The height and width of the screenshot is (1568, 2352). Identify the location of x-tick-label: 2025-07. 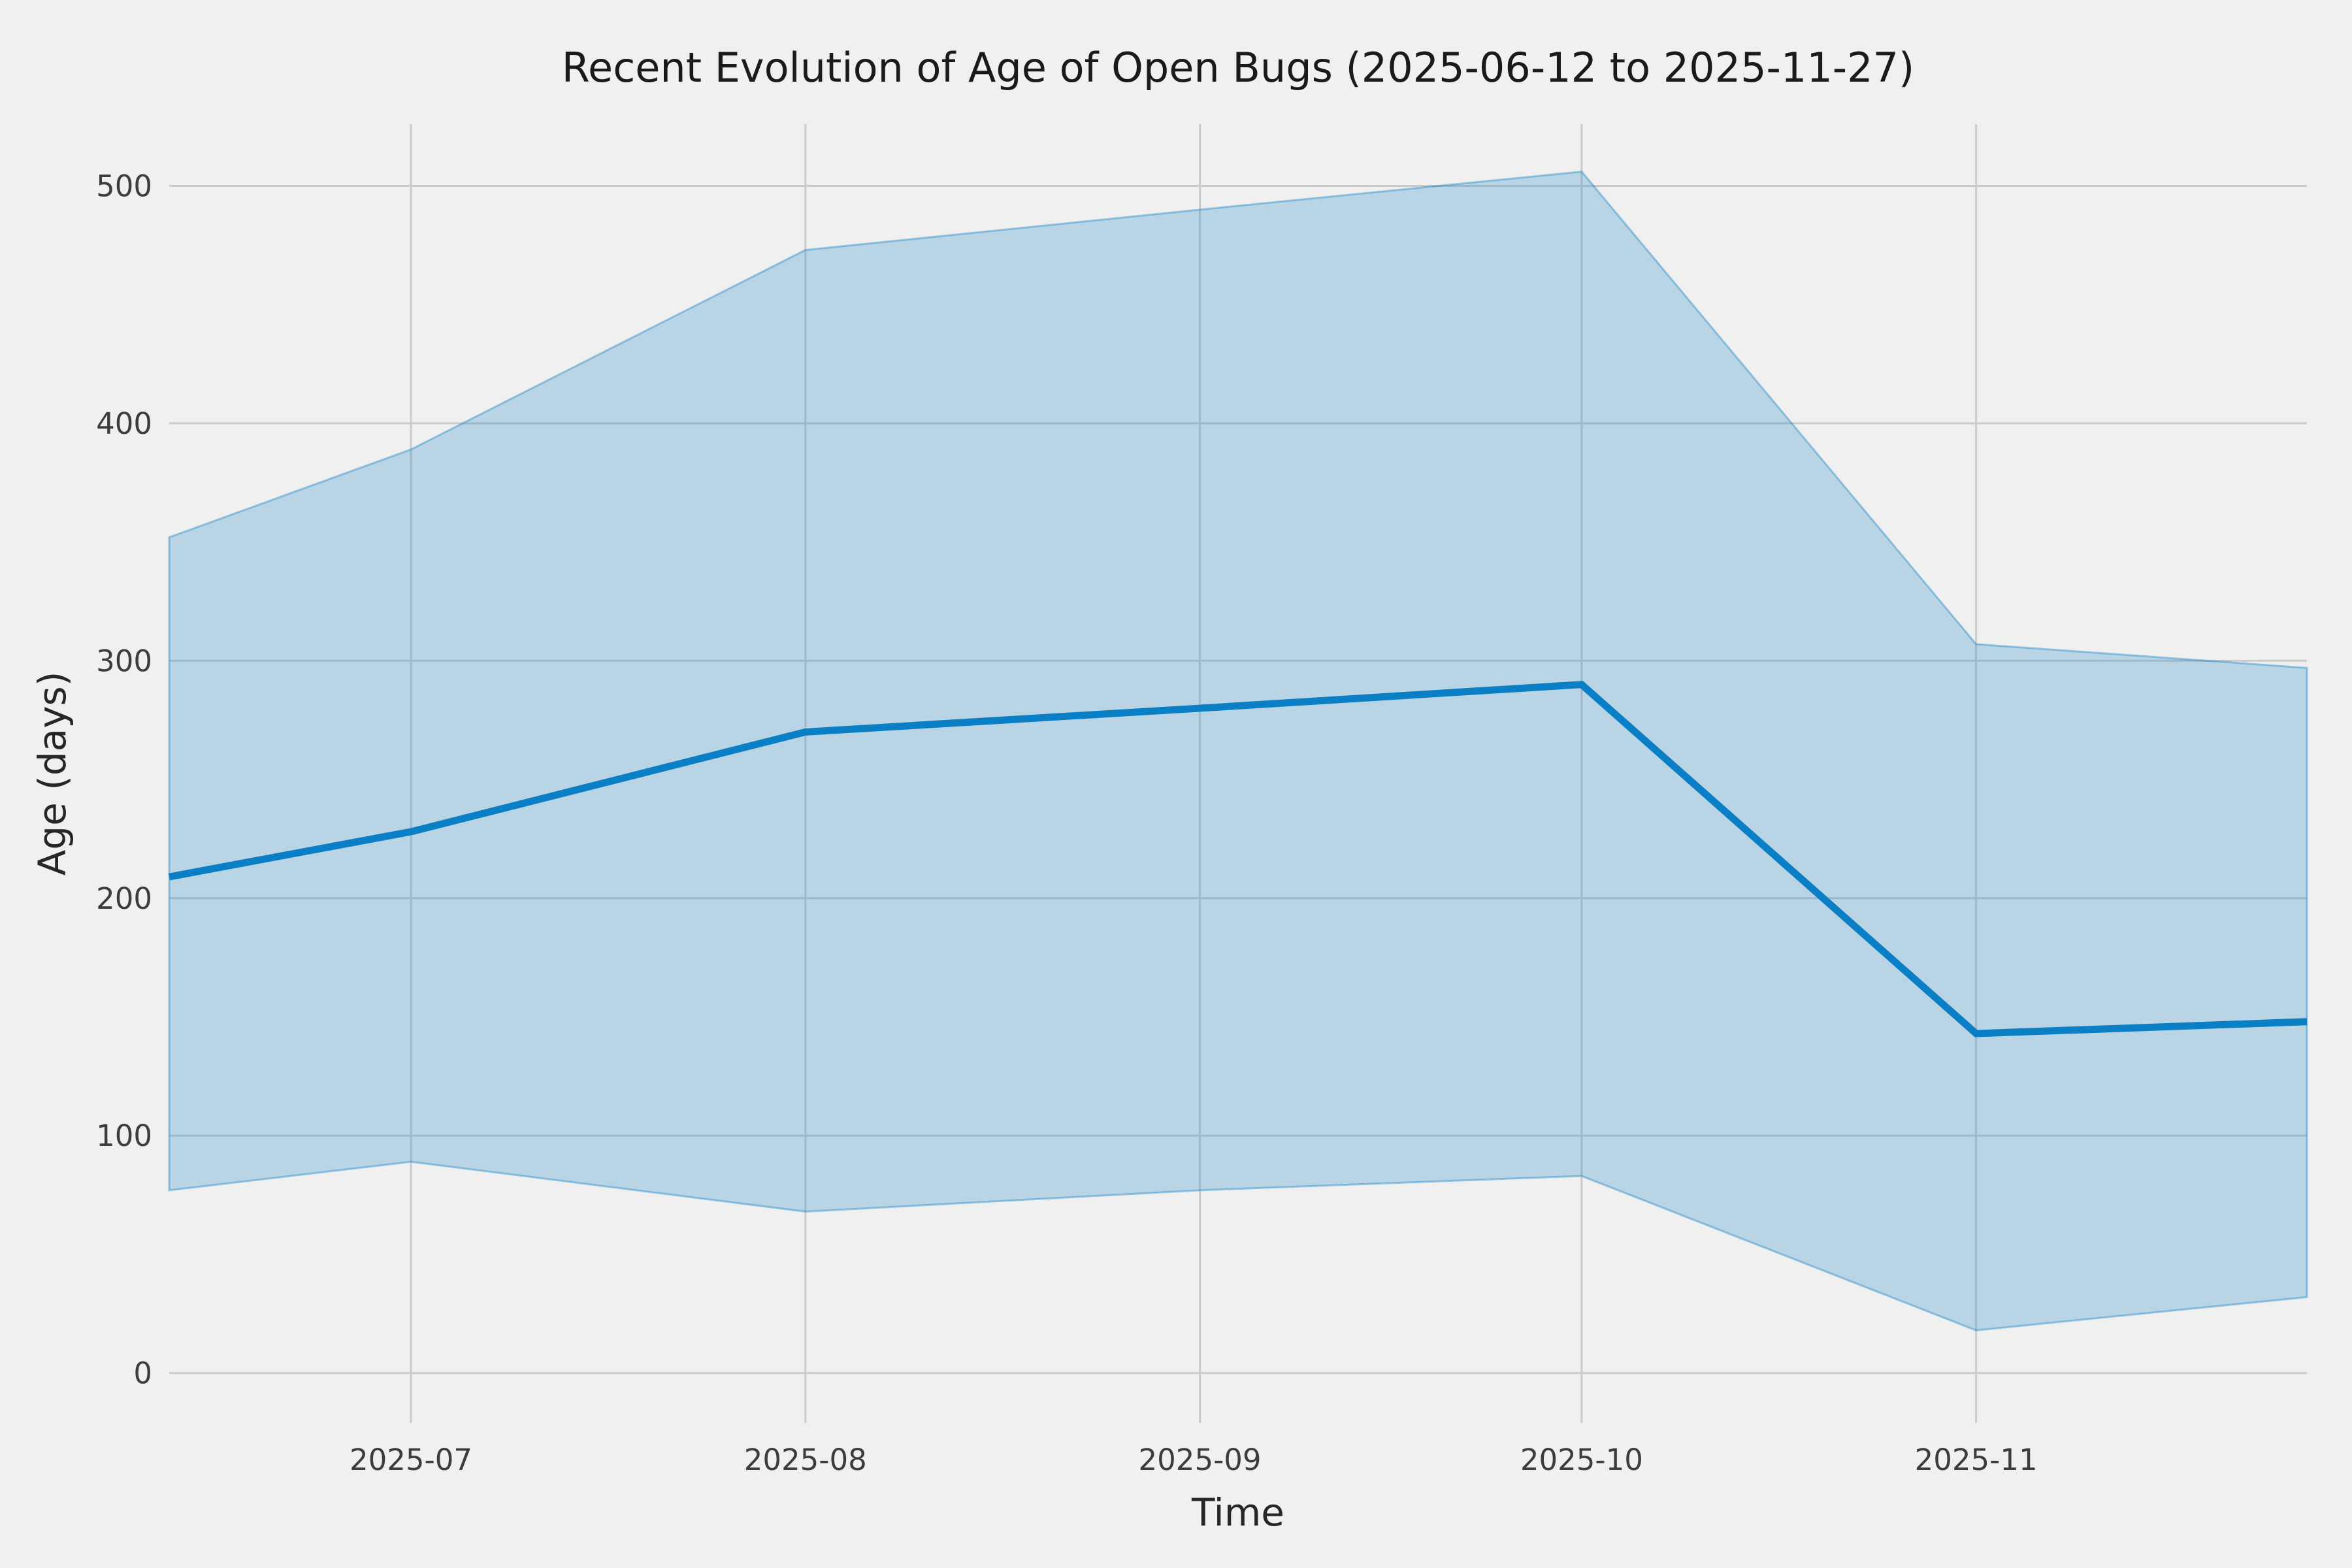
(411, 1460).